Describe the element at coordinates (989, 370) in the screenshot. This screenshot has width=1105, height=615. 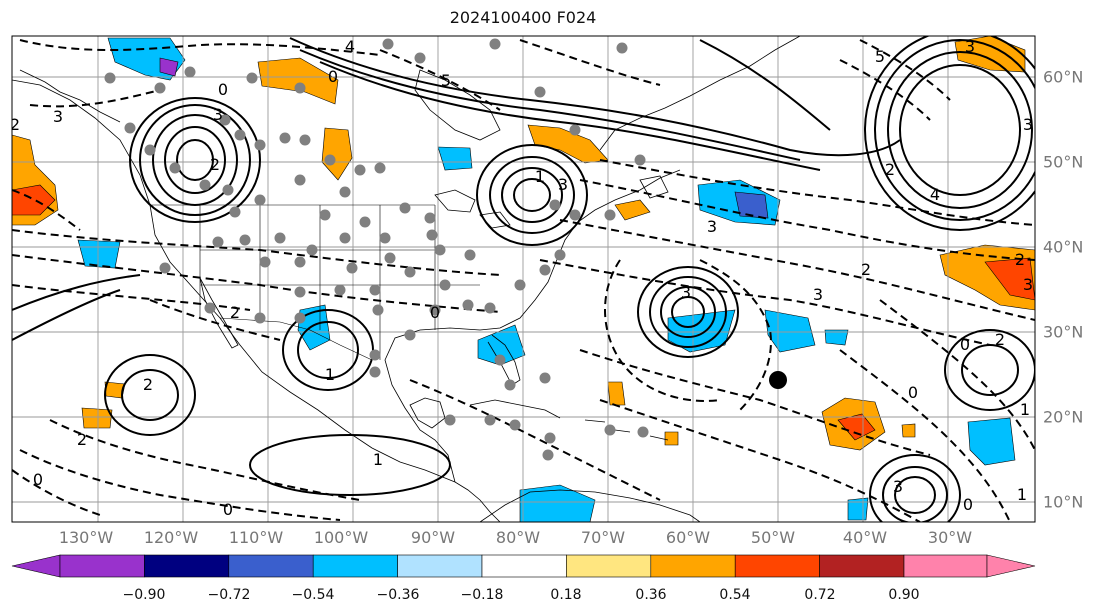
I see `contour-eastern-atlantic` at that location.